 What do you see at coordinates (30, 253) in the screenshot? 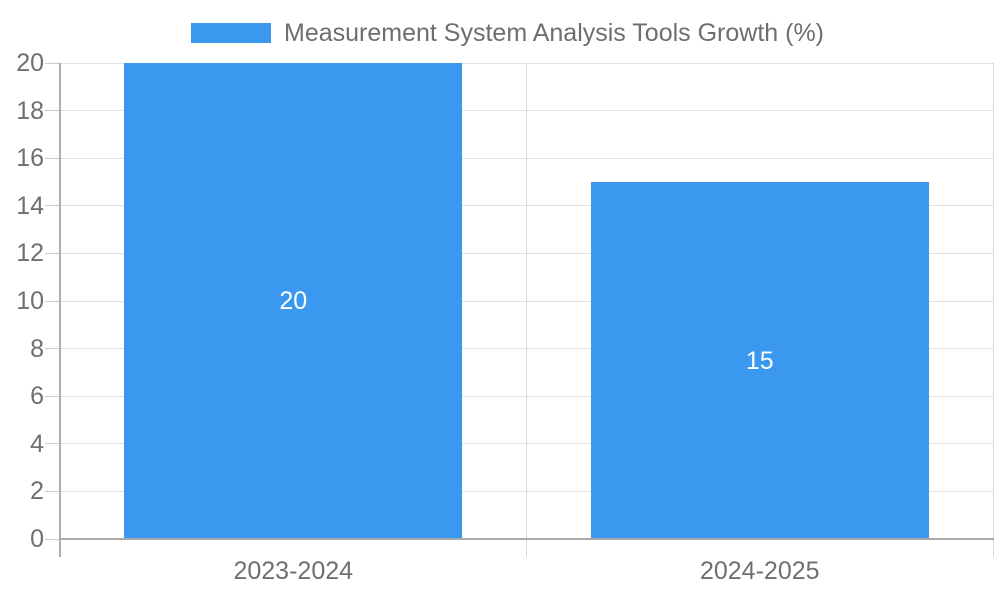
I see `y-axis-tick-label: 12` at bounding box center [30, 253].